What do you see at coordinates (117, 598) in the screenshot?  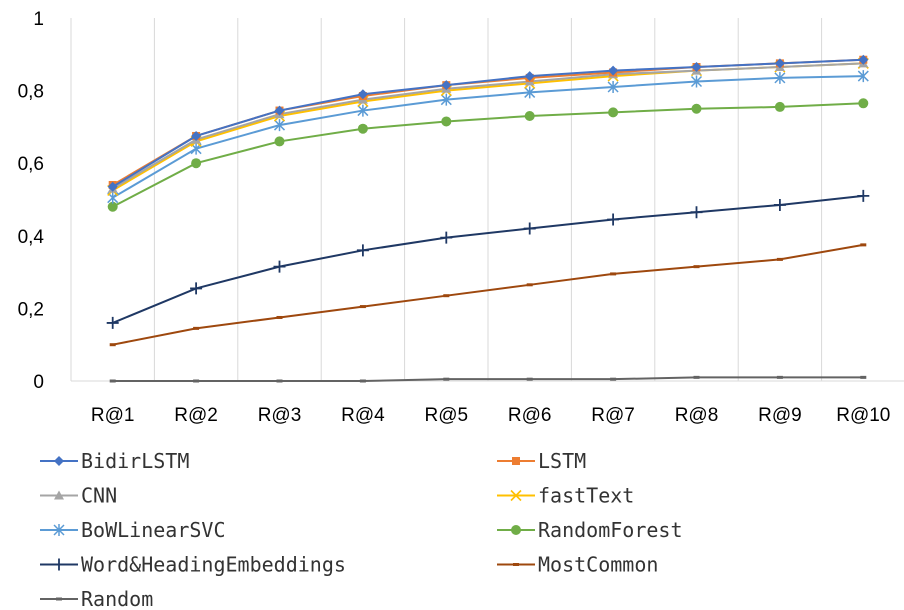 I see `legend-label: Random` at bounding box center [117, 598].